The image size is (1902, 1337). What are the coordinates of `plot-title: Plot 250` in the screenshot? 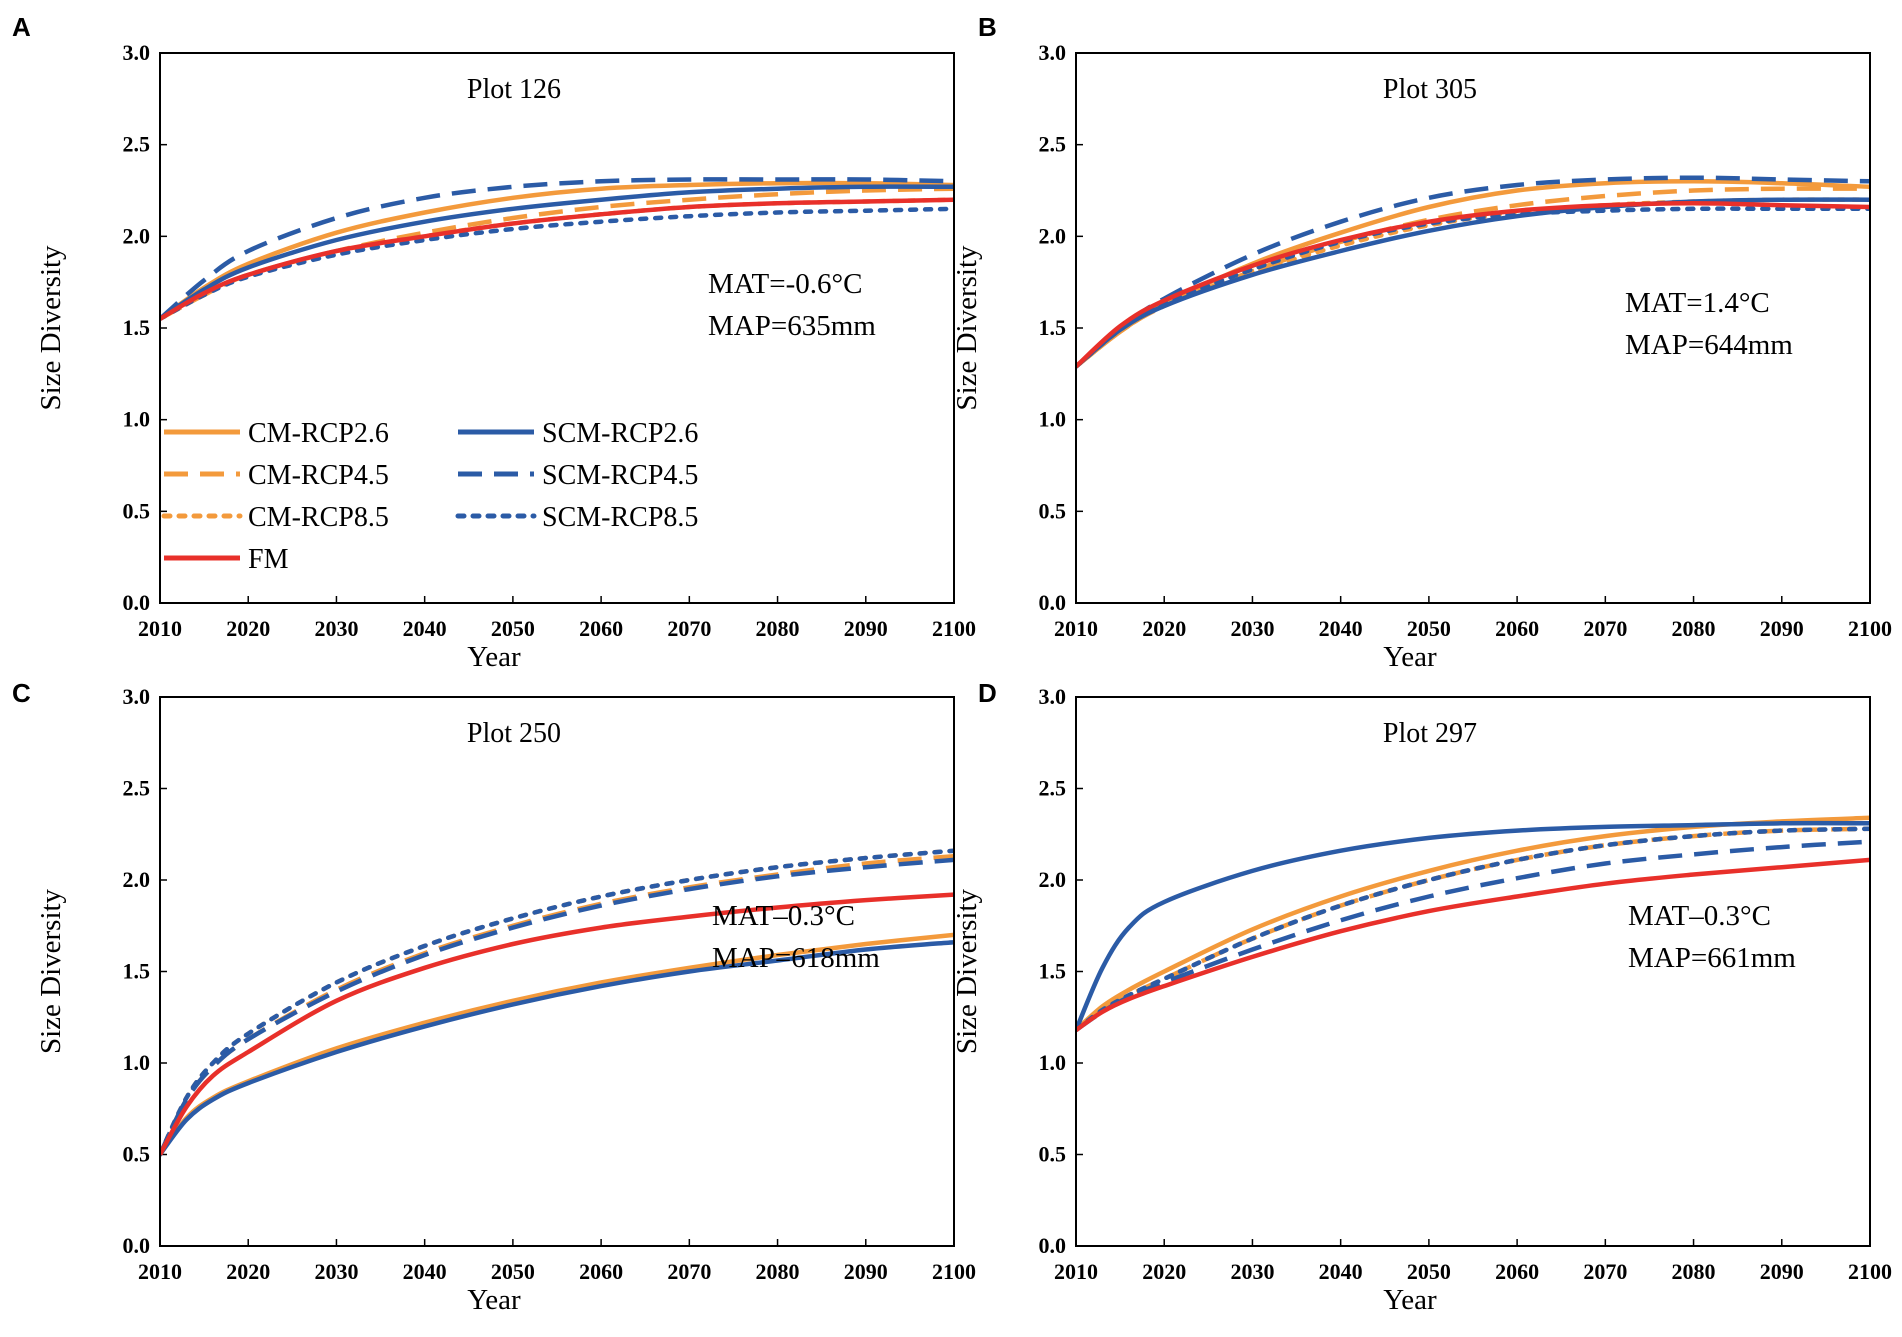 It's located at (514, 733).